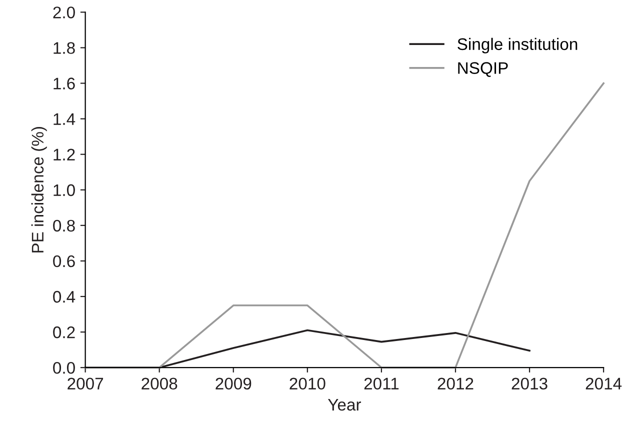 Image resolution: width=632 pixels, height=435 pixels. What do you see at coordinates (64, 226) in the screenshot?
I see `y-tick-label: 0.8` at bounding box center [64, 226].